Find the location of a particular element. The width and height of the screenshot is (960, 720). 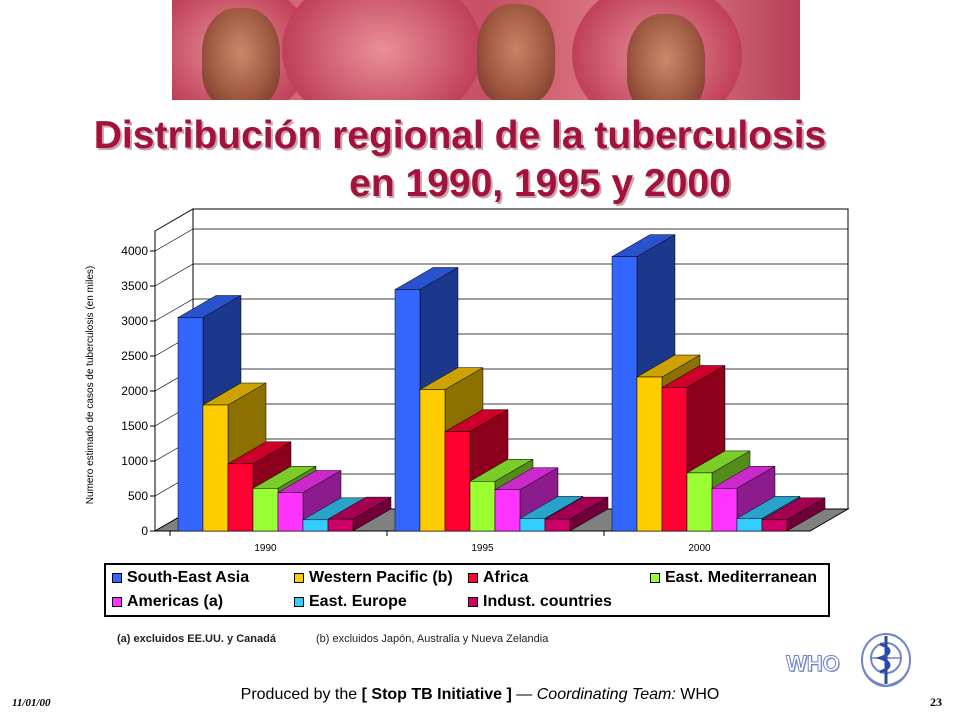

legend-item: East. Europe is located at coordinates (350, 602).